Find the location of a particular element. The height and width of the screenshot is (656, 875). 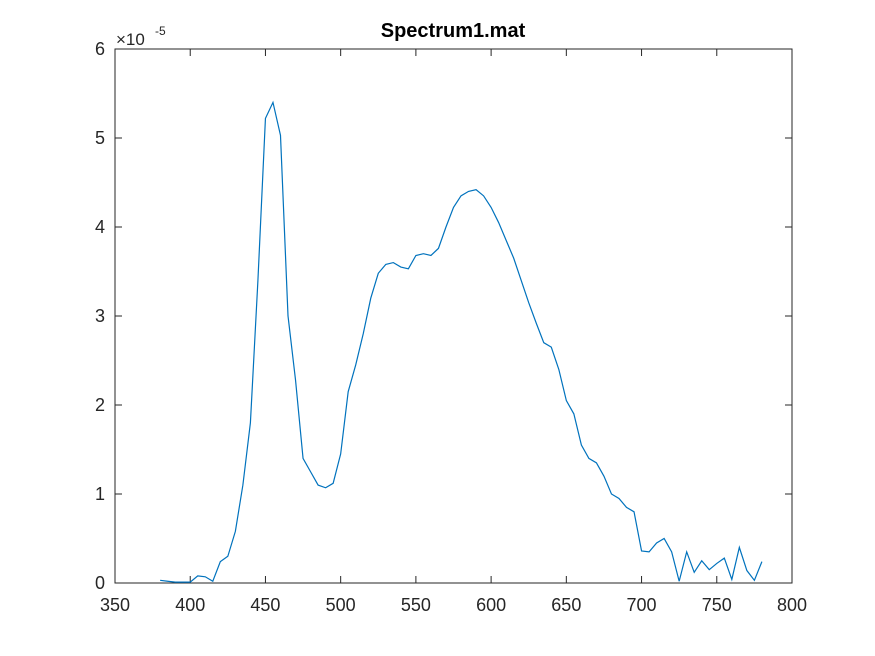

y-tick-label: 4 is located at coordinates (100, 227).